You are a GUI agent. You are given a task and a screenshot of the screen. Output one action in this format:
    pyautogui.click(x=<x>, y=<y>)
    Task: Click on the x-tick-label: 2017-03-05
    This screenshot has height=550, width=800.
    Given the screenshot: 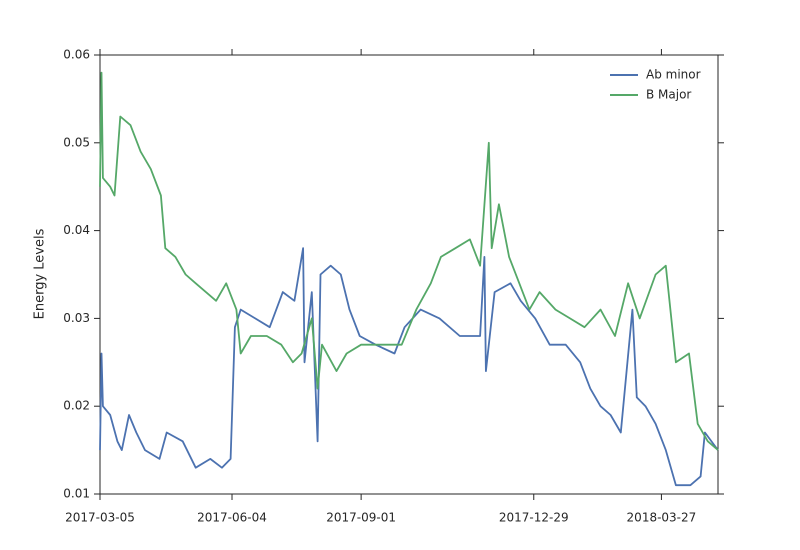 What is the action you would take?
    pyautogui.click(x=100, y=518)
    